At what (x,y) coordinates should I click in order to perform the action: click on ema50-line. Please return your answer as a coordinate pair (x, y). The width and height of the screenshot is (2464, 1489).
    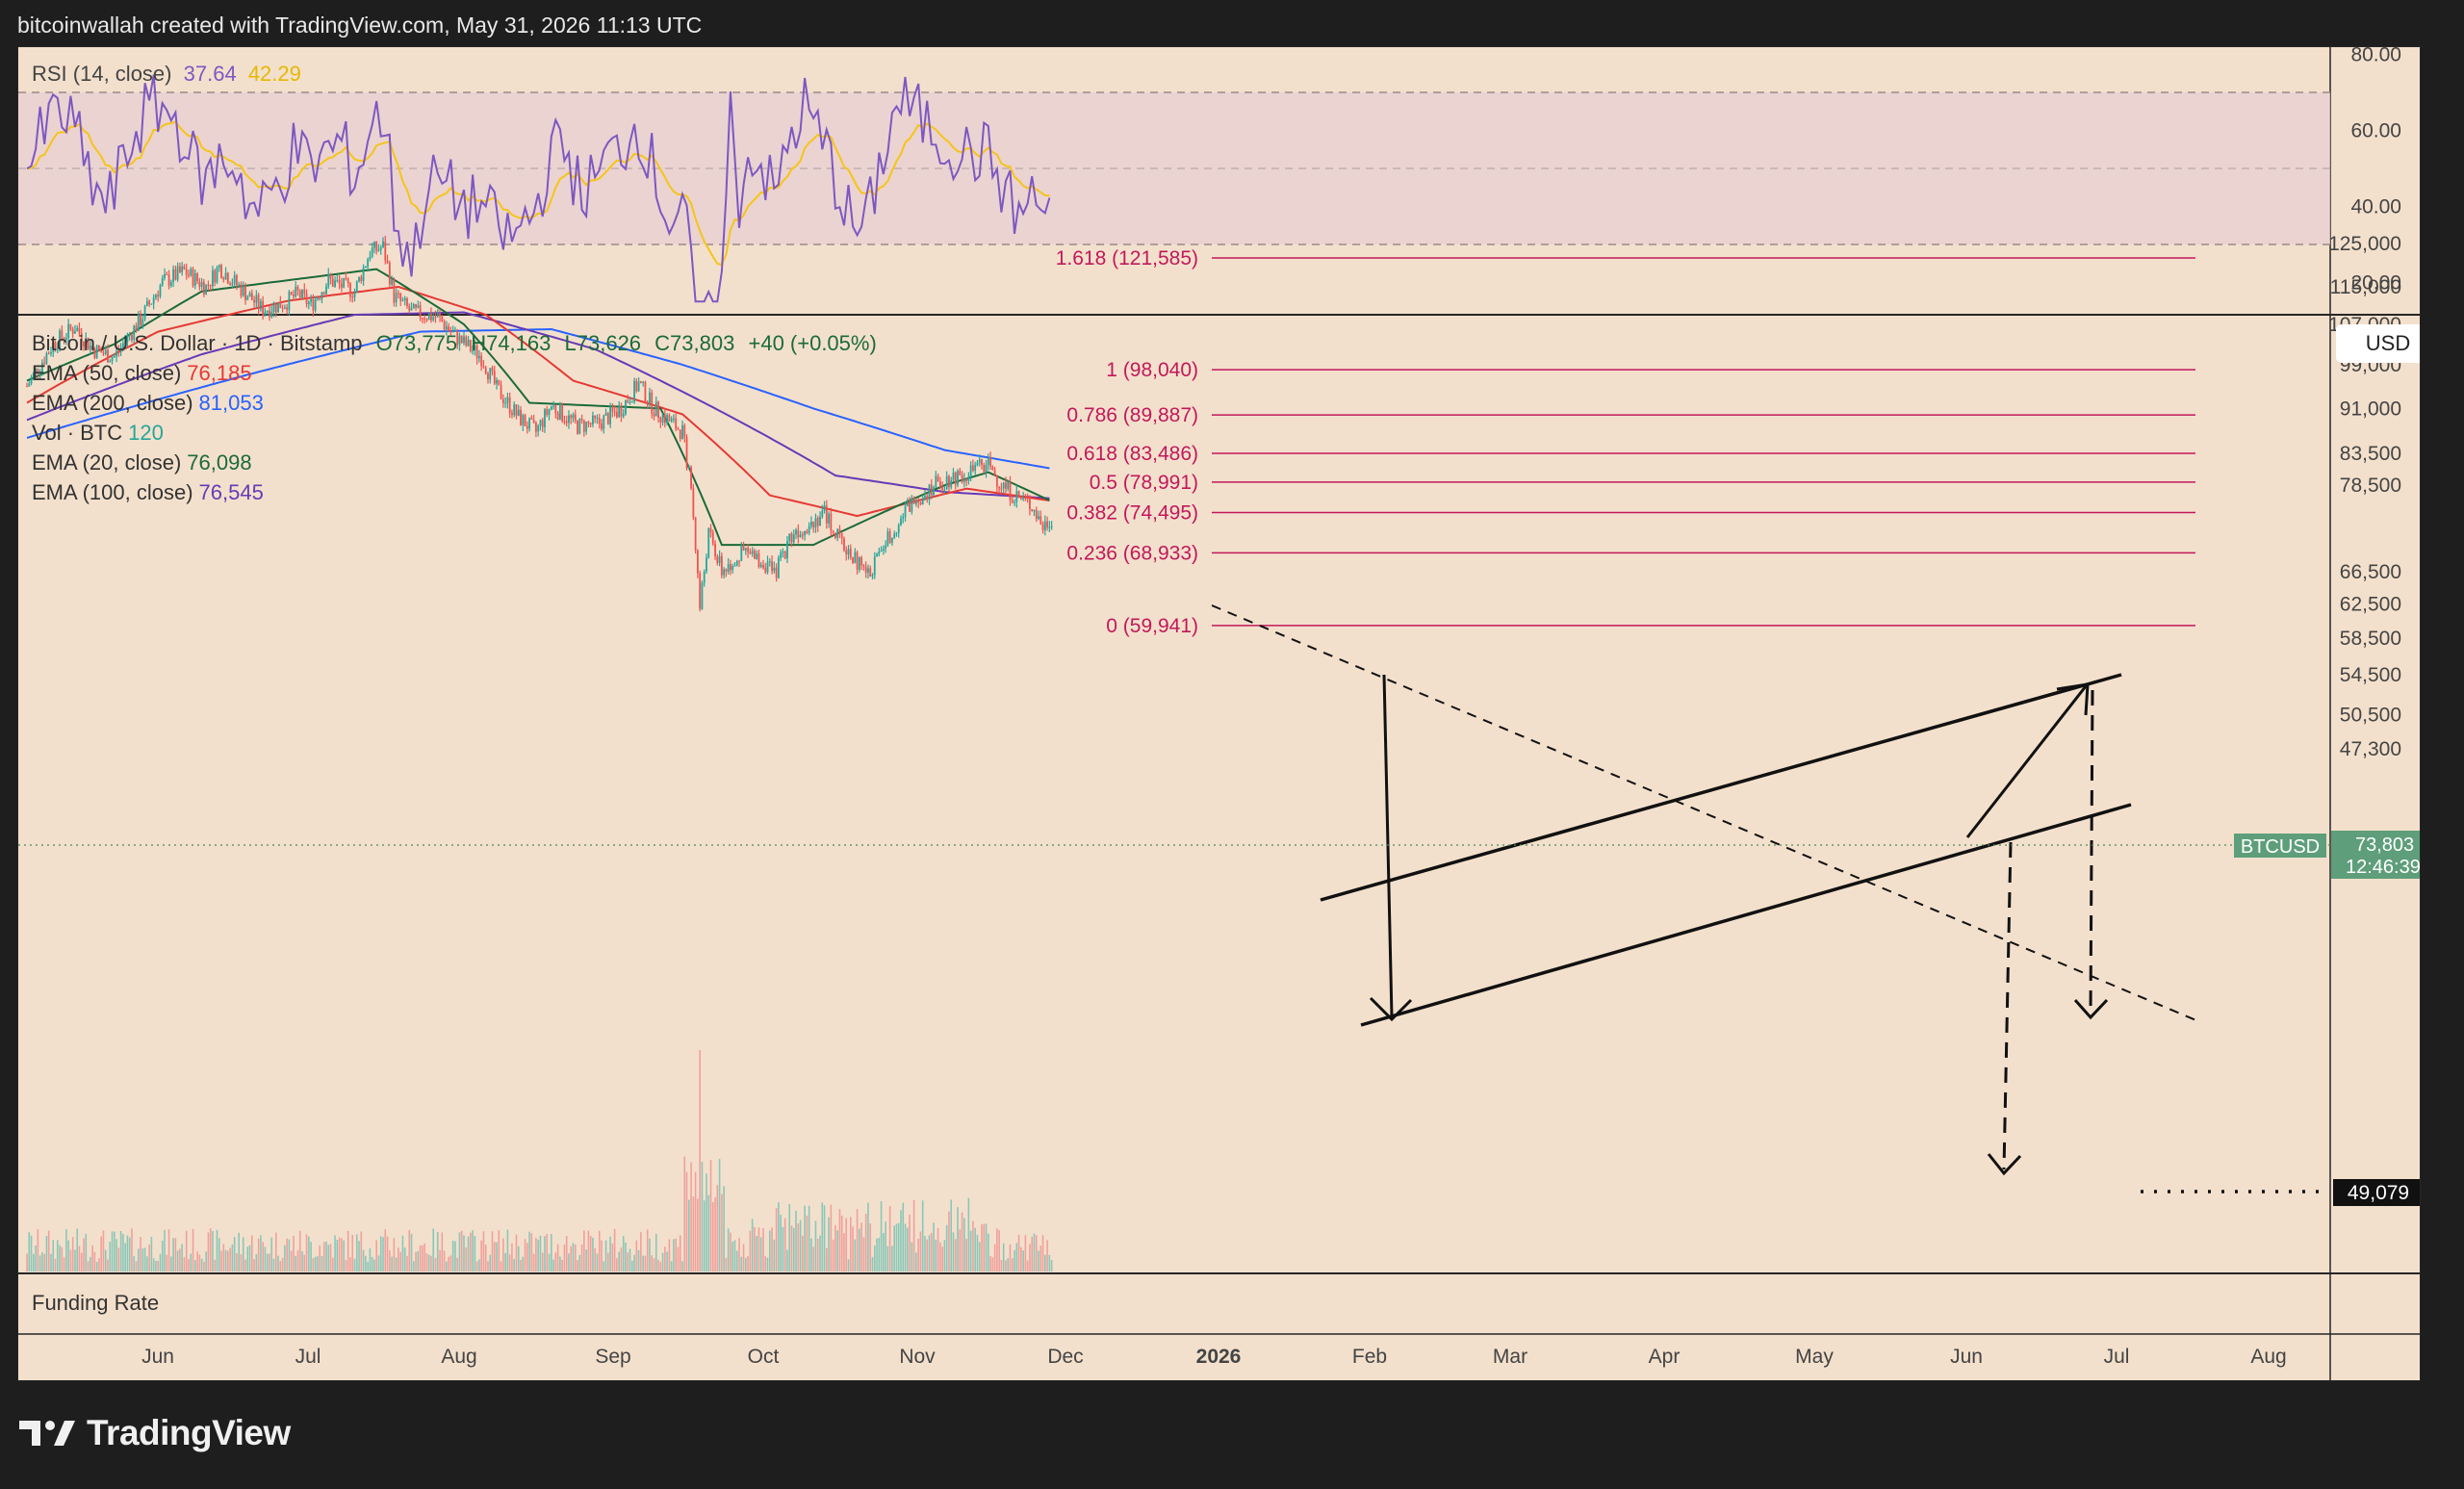
    Looking at the image, I should click on (538, 401).